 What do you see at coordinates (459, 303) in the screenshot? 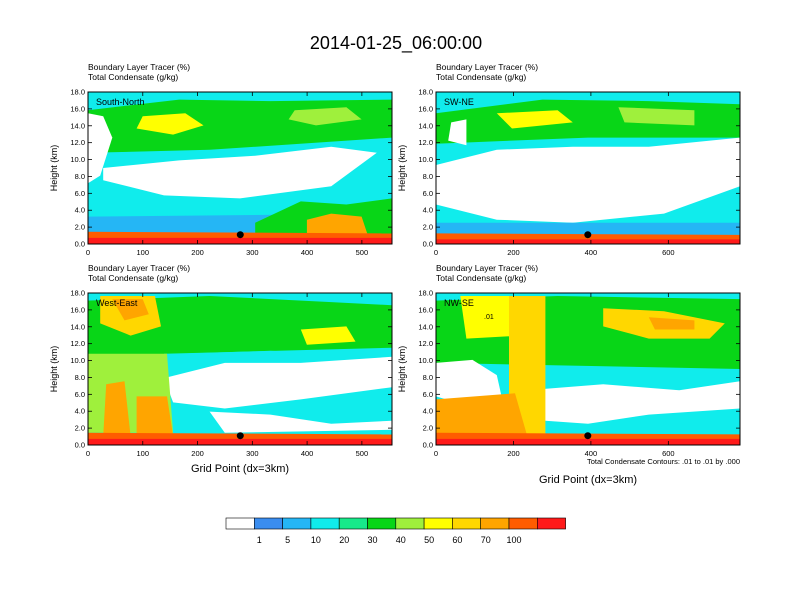
I see `panel-label: NW-SE` at bounding box center [459, 303].